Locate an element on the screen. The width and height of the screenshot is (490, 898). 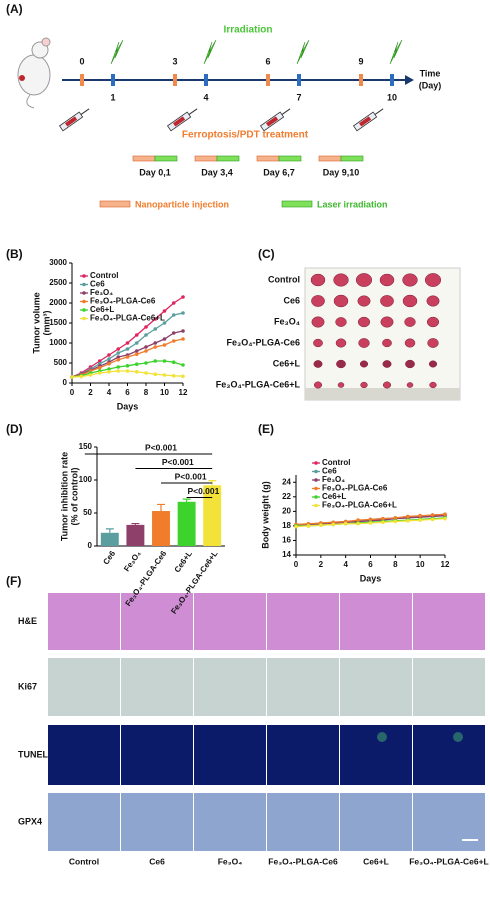
significance-label: P<0.001 is located at coordinates (203, 491).